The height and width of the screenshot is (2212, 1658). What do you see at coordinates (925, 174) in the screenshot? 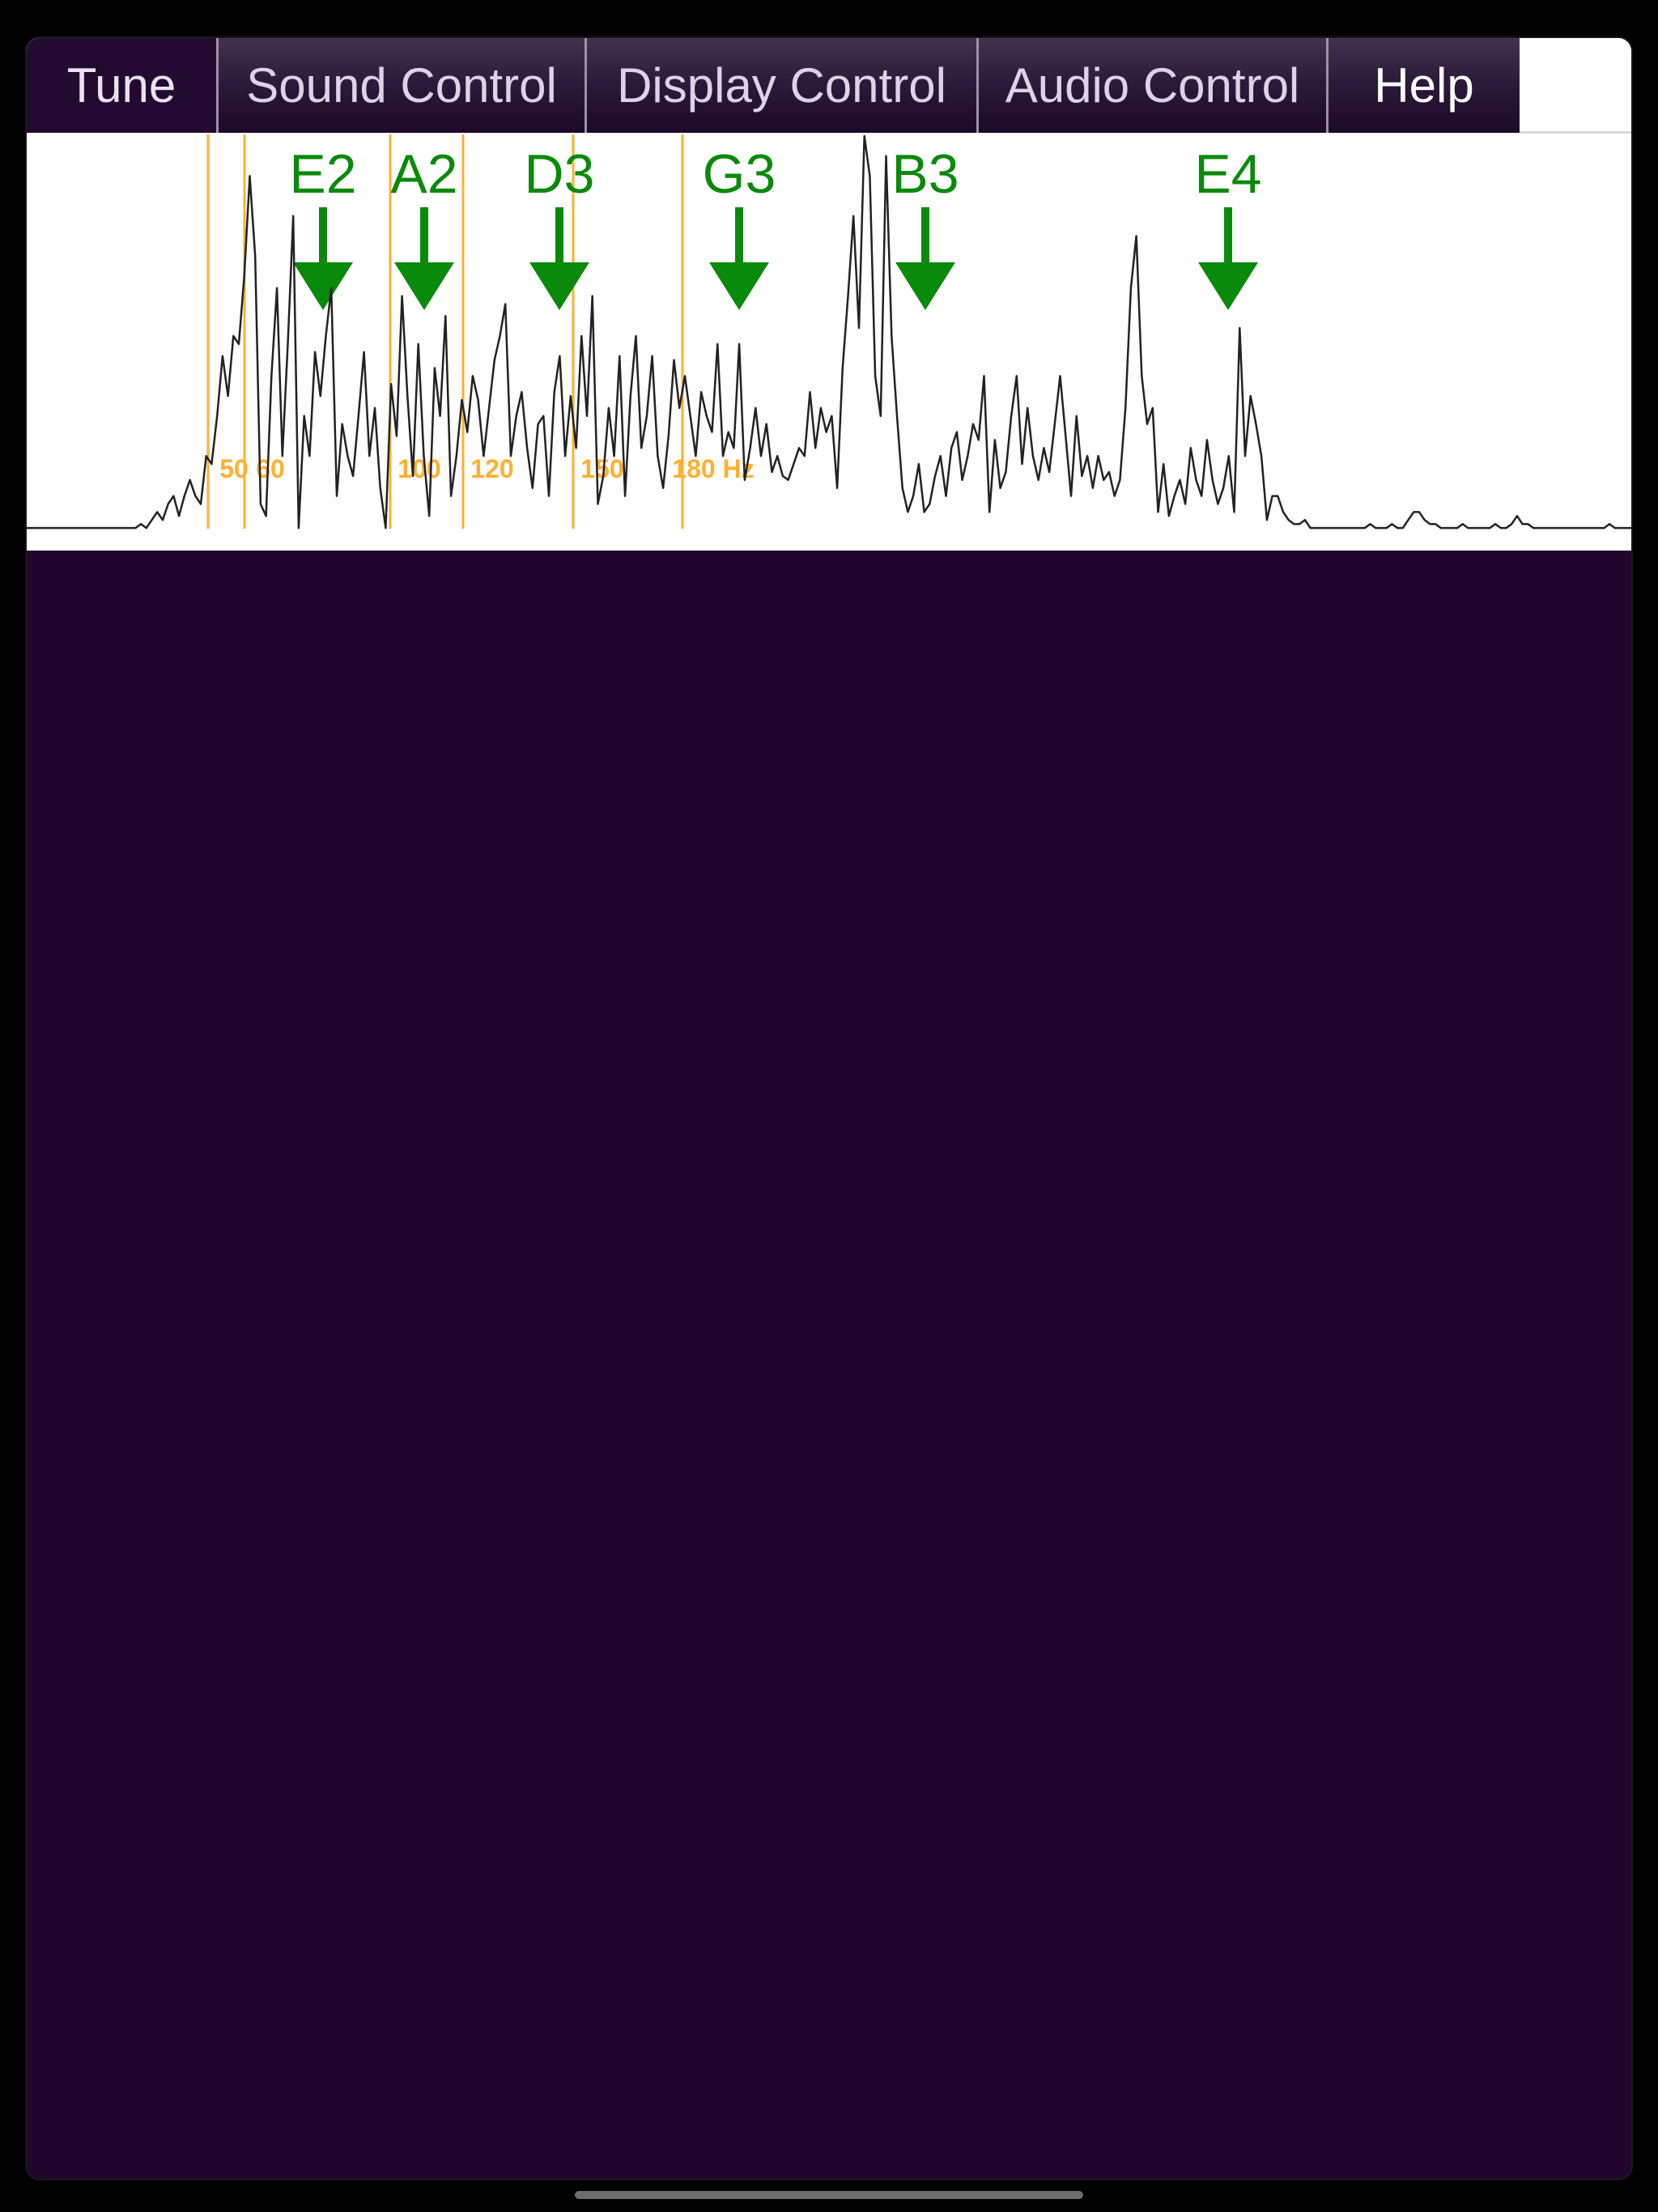
I see `note-label: B3` at bounding box center [925, 174].